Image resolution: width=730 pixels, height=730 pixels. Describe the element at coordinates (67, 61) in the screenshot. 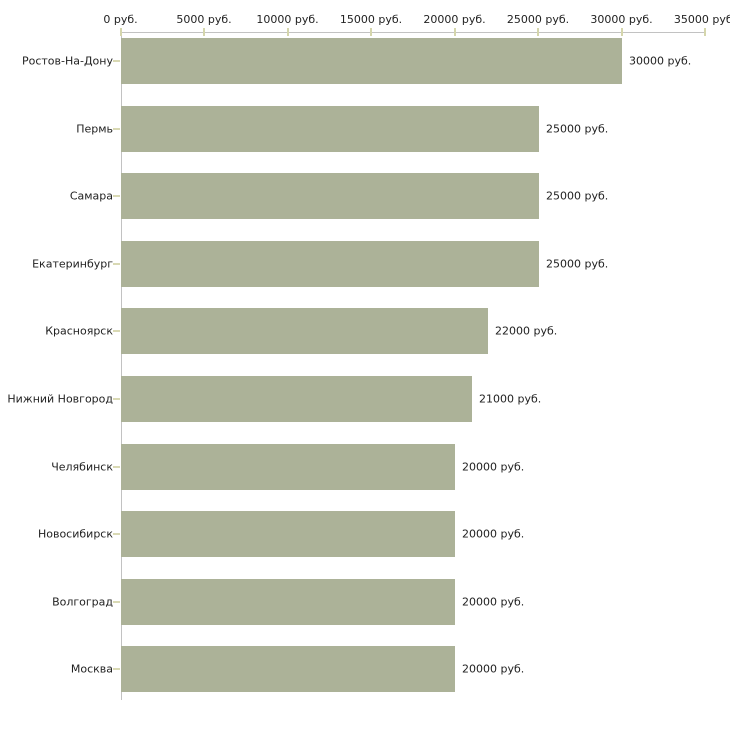

I see `category-label: Ростов-На-Дону` at that location.